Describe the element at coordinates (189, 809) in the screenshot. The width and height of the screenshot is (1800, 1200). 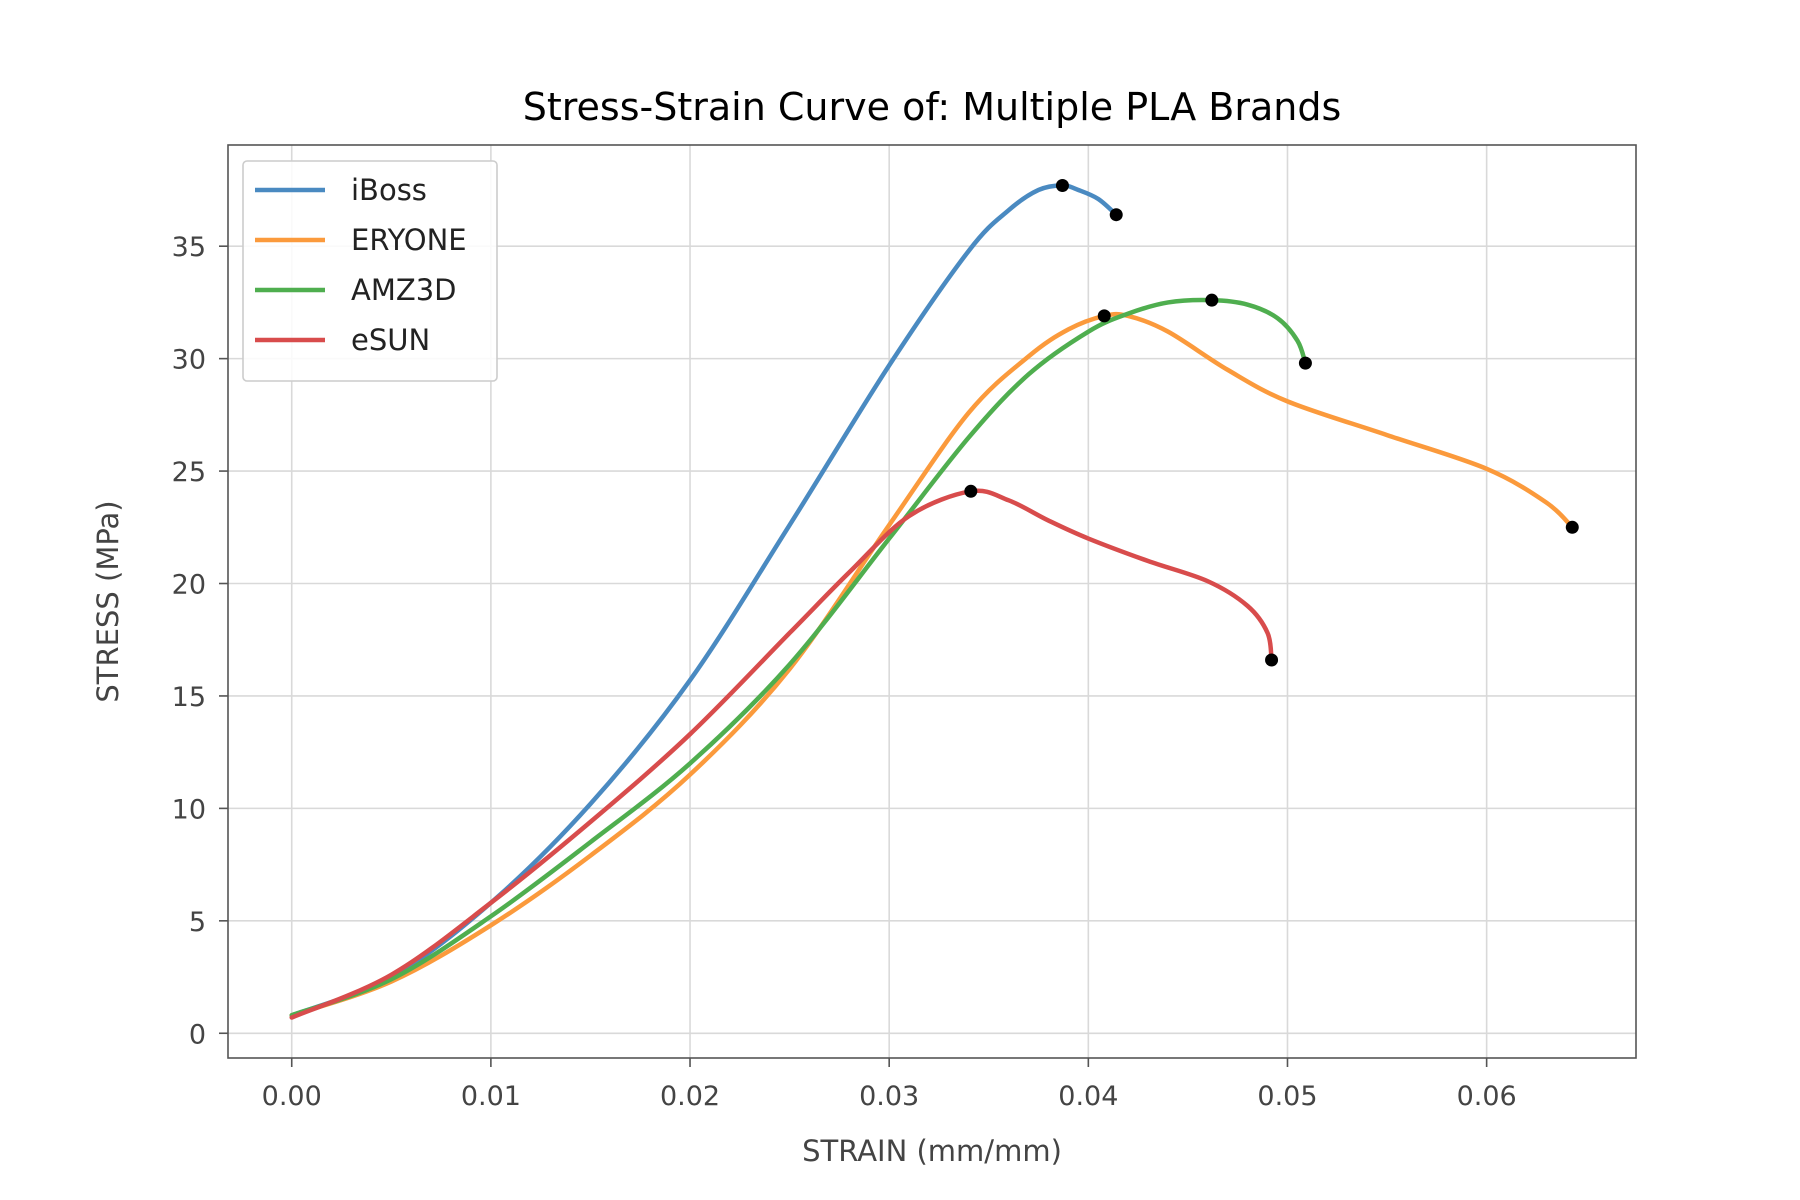
I see `y-tick-label: 10` at that location.